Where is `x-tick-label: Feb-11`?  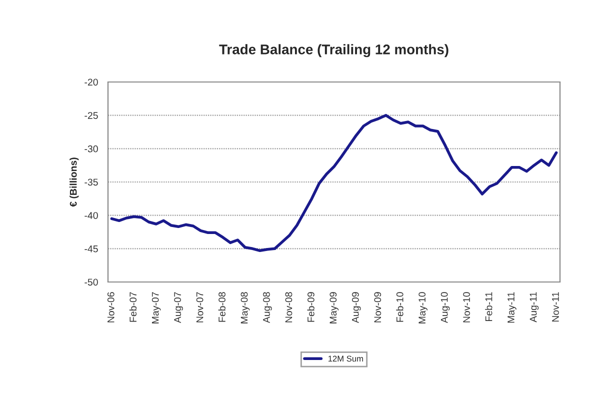 x-tick-label: Feb-11 is located at coordinates (488, 307).